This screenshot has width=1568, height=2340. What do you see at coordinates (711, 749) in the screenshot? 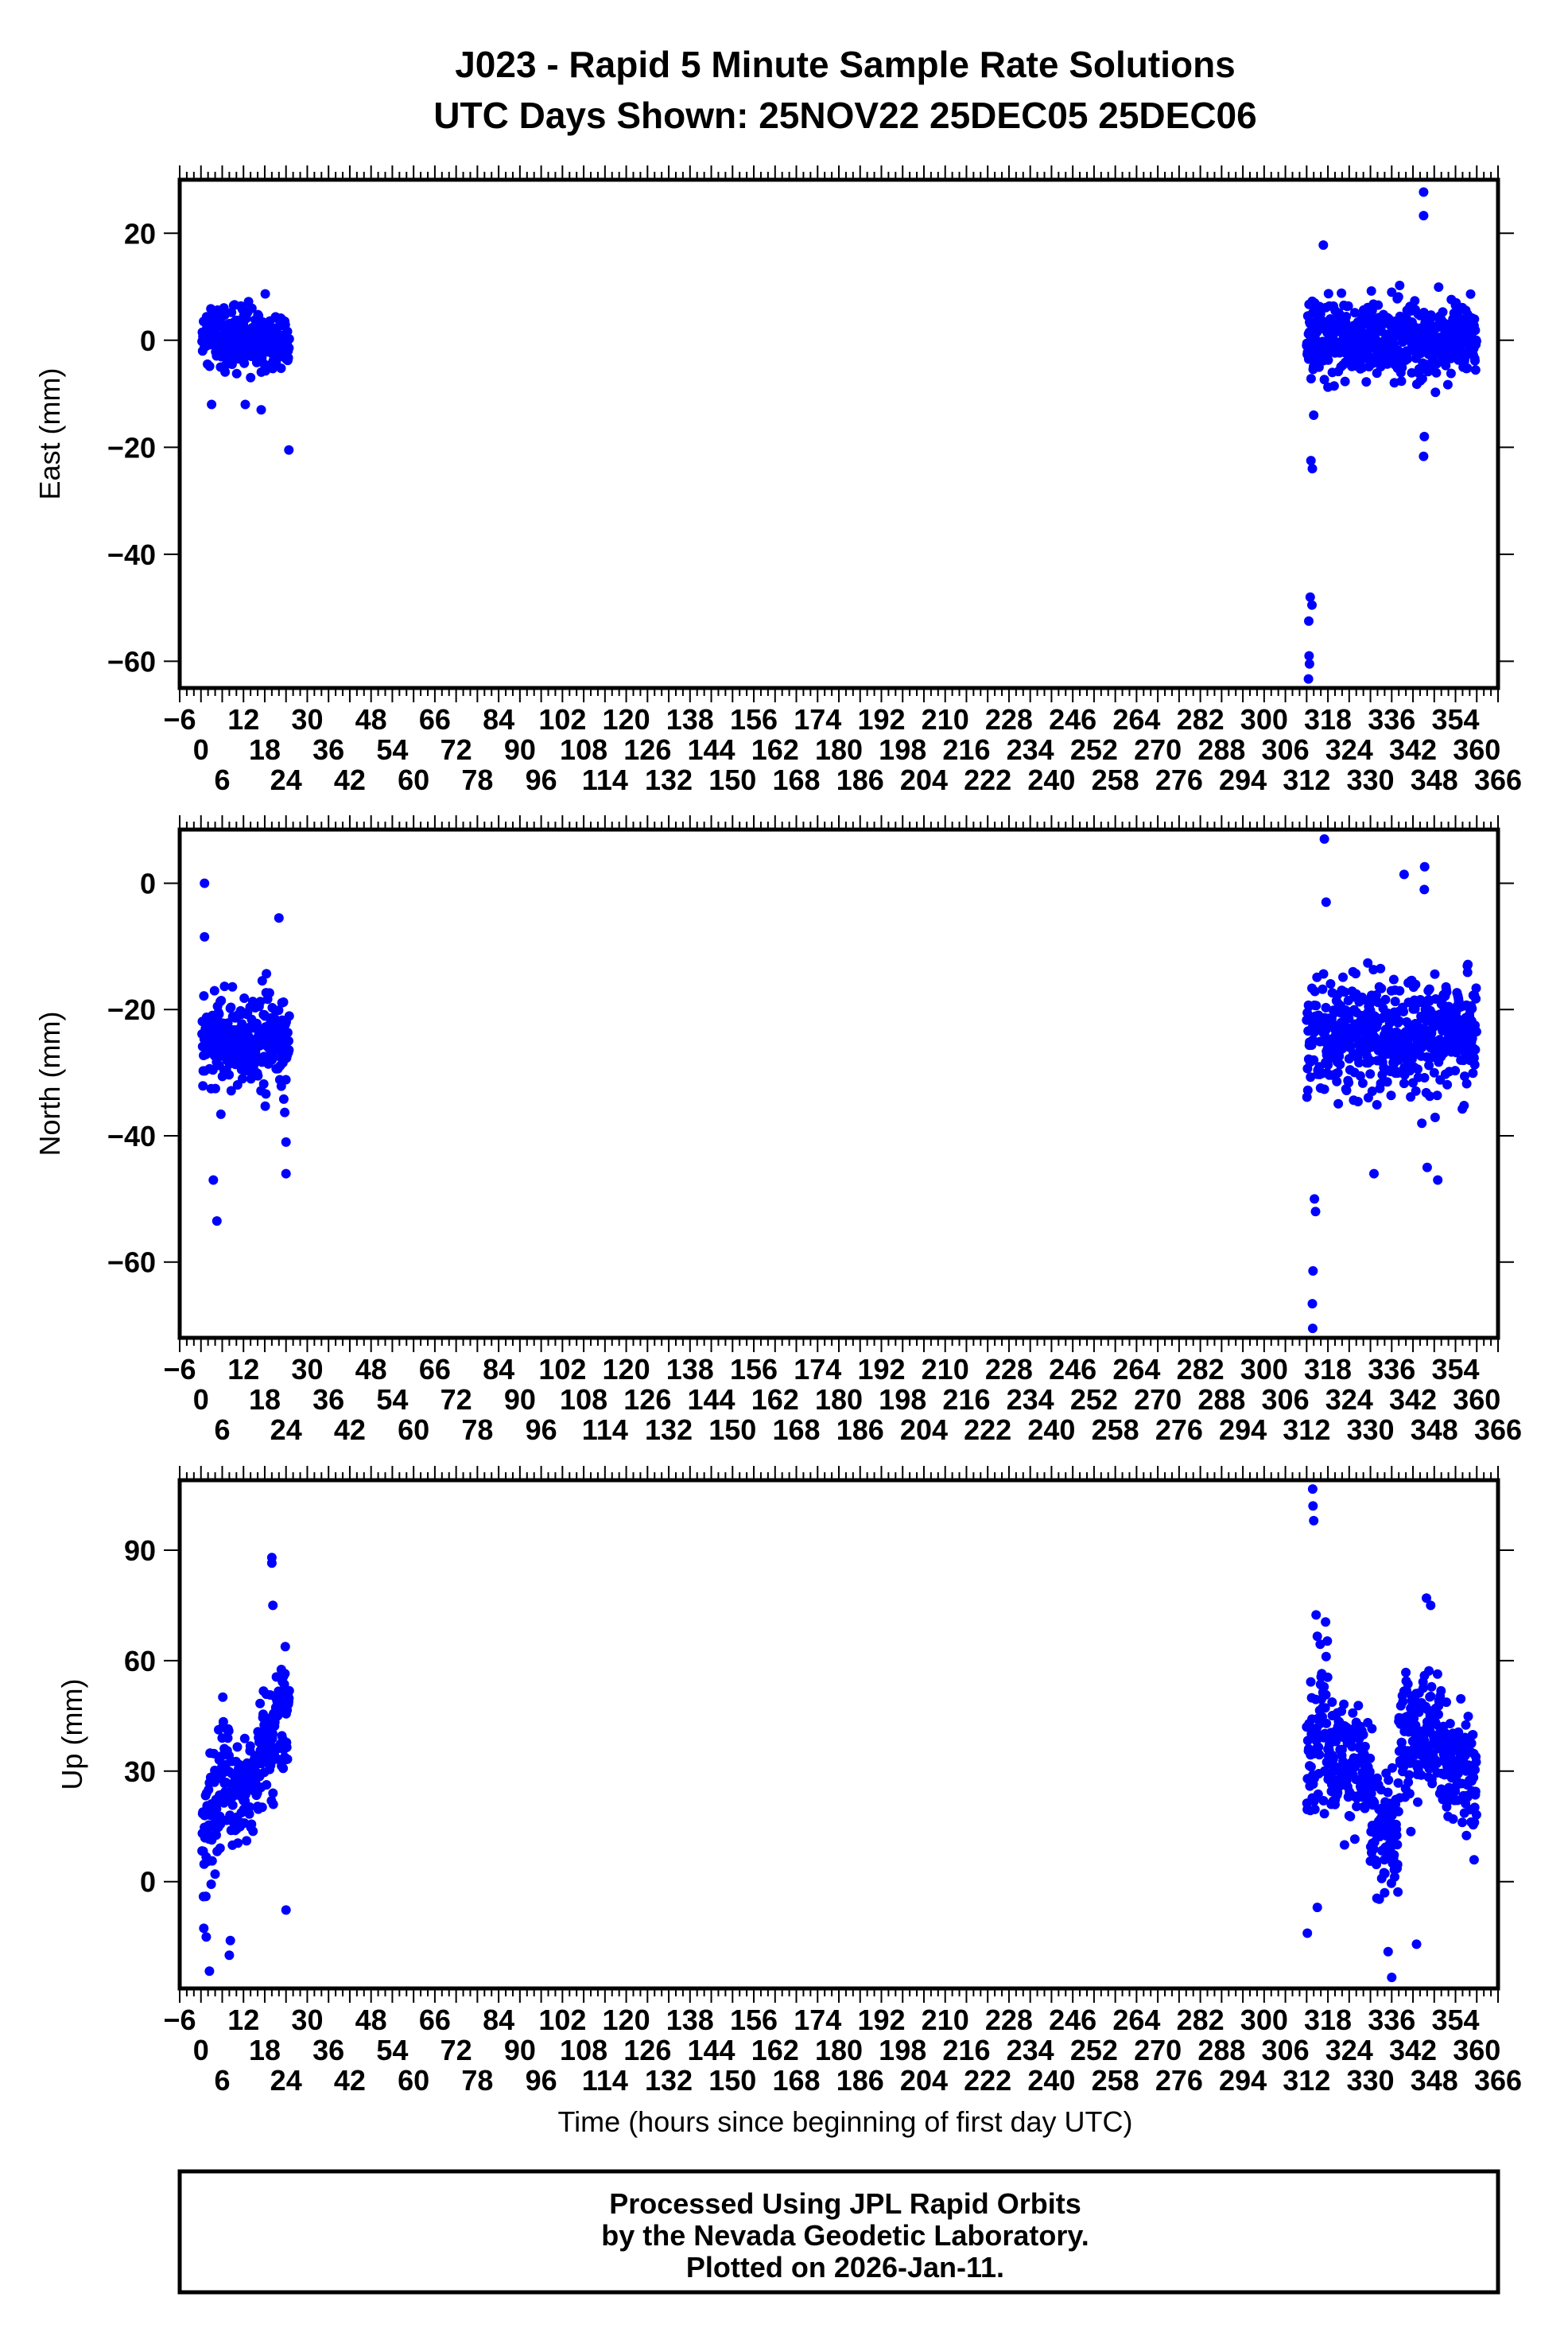
I see `x-tick-label: 144` at bounding box center [711, 749].